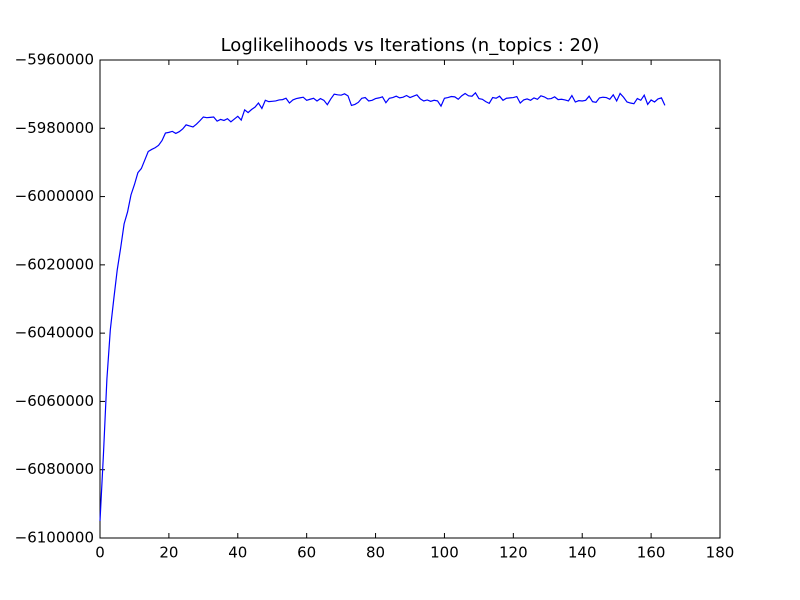  I want to click on x-tick-label: 20, so click(168, 553).